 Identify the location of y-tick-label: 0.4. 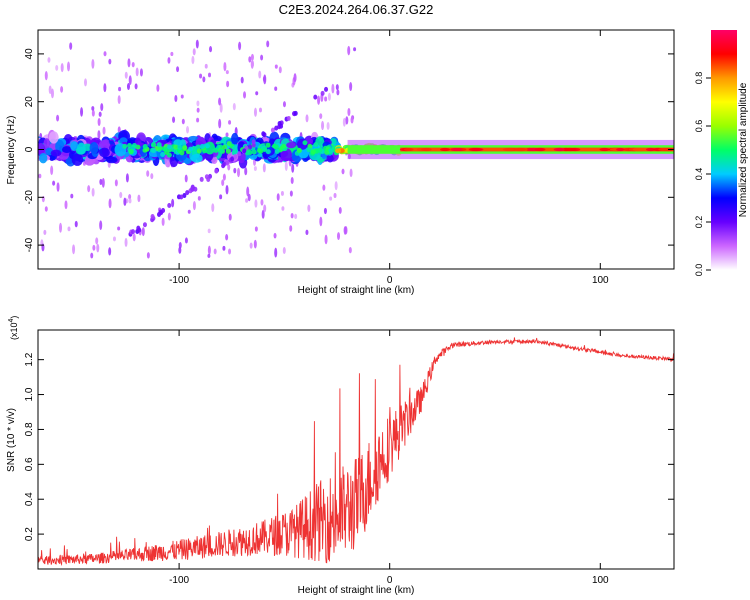
(29, 499).